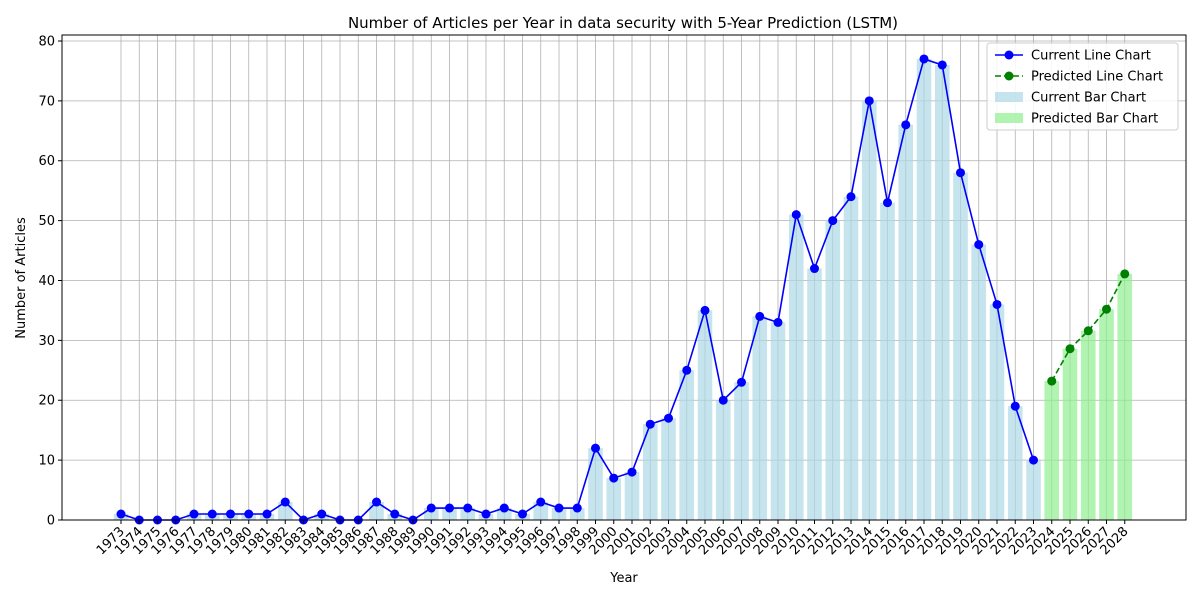 This screenshot has width=1200, height=600. What do you see at coordinates (1094, 119) in the screenshot?
I see `legend-predicted-bar-chart-label: Predicted Bar Chart` at bounding box center [1094, 119].